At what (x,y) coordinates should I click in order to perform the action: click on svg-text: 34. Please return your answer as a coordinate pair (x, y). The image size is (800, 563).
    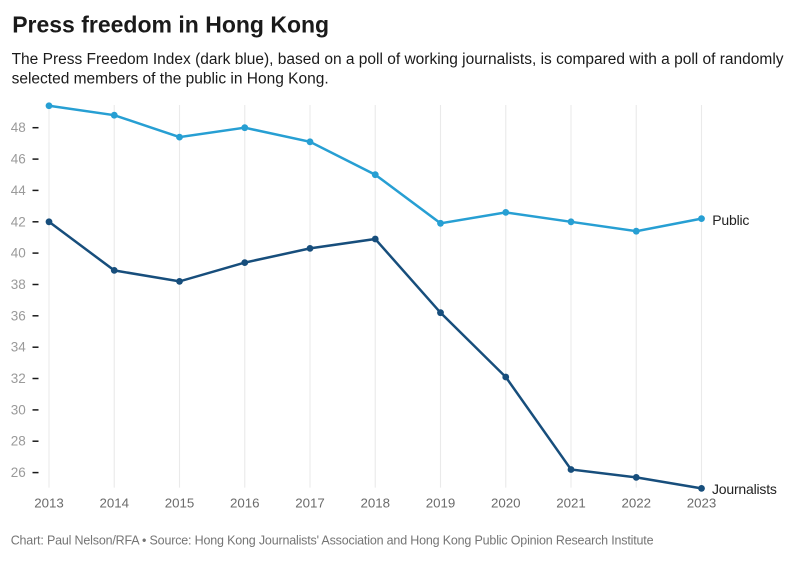
    Looking at the image, I should click on (19, 347).